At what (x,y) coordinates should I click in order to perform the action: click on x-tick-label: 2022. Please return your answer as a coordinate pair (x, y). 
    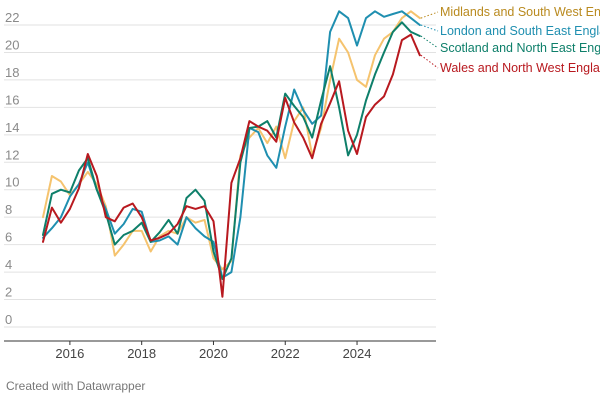
    Looking at the image, I should click on (285, 353).